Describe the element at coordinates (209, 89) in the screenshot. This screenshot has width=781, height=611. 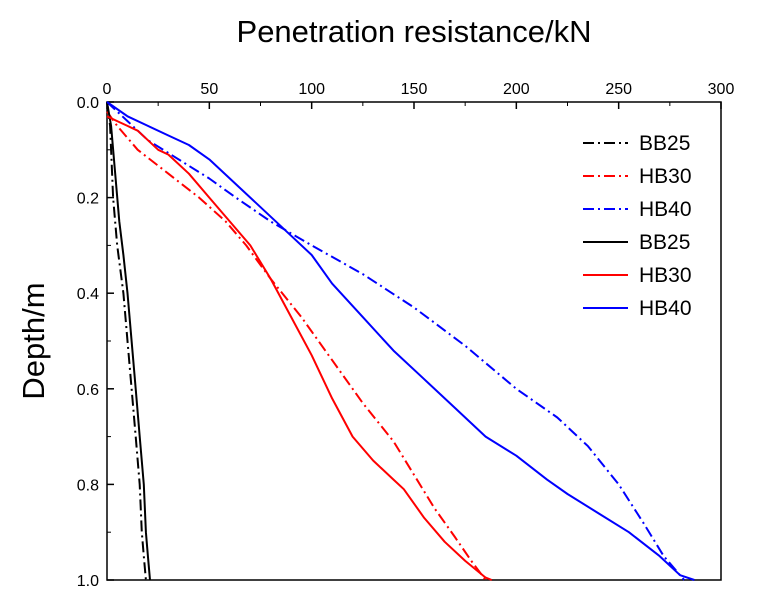
I see `x-tick-label: 50` at that location.